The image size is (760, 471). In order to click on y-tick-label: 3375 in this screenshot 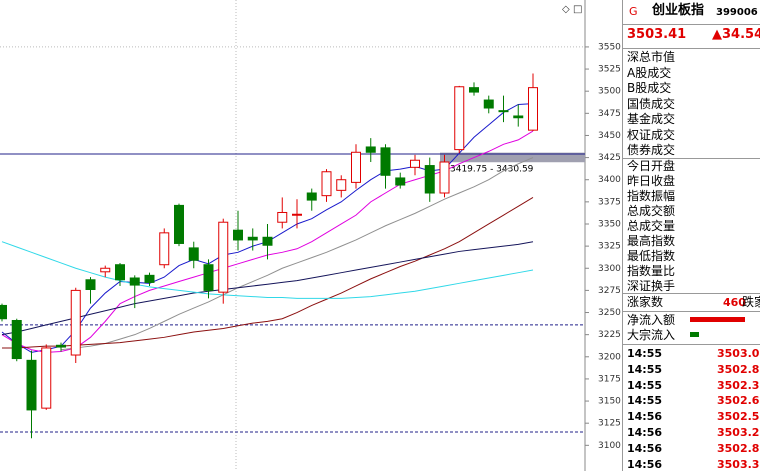, I will do `click(609, 202)`.